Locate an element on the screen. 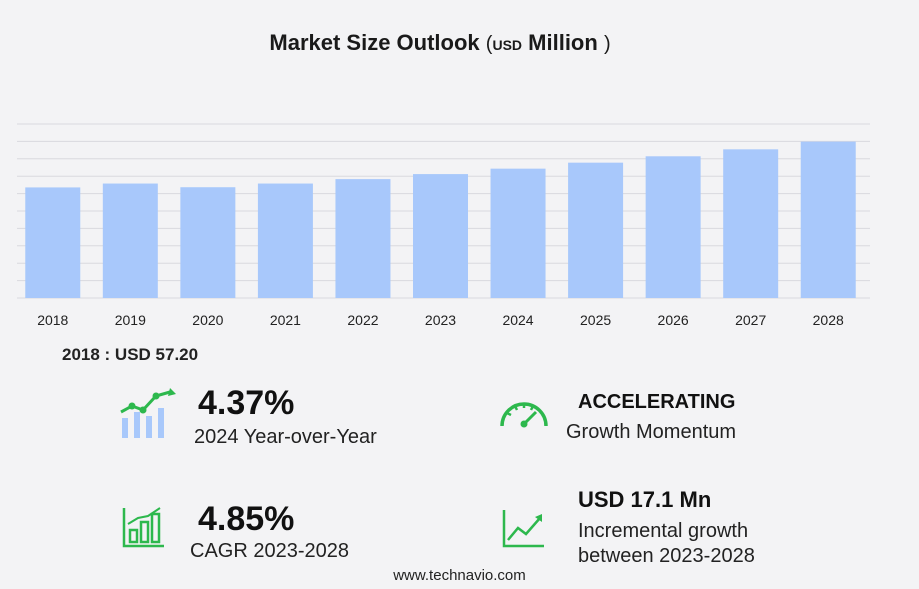  line-chart-icon is located at coordinates (523, 529).